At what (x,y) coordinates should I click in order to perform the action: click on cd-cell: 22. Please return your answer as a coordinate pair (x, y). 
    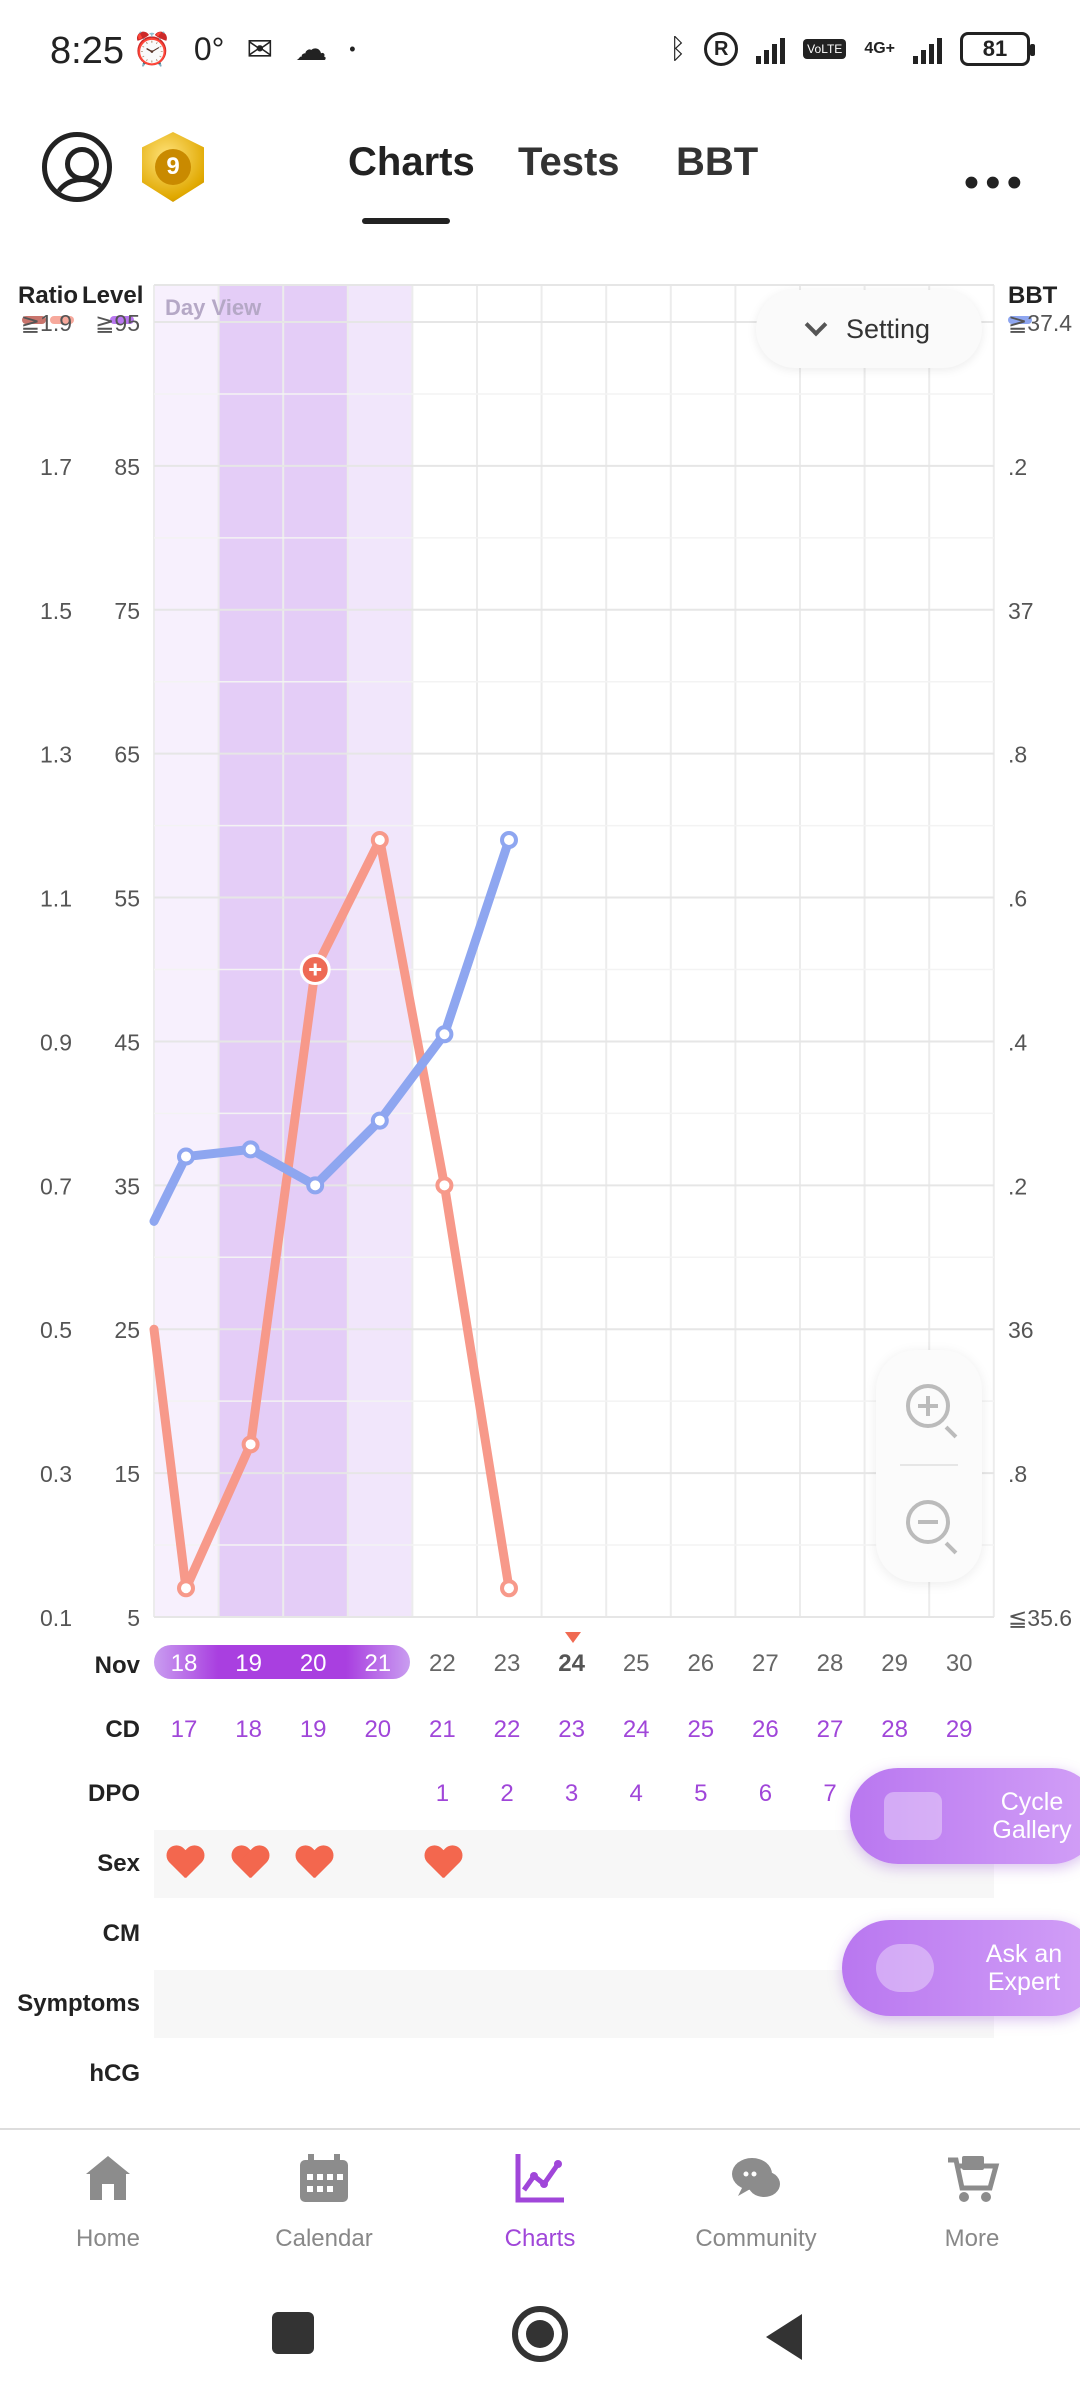
    Looking at the image, I should click on (507, 1729).